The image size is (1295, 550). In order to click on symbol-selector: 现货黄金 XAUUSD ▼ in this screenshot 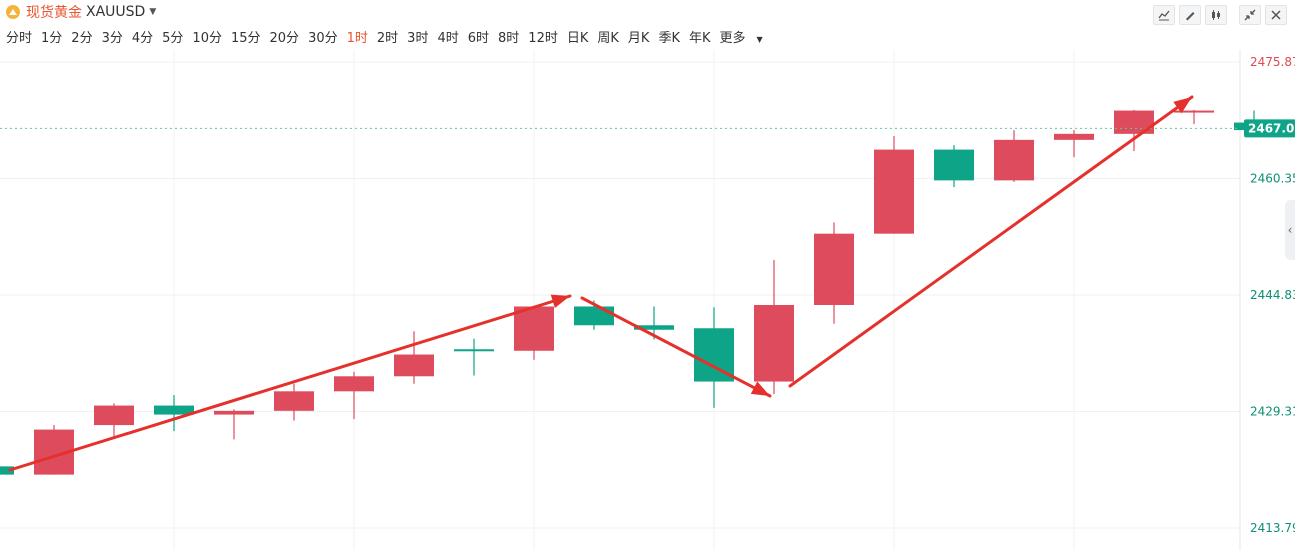, I will do `click(81, 12)`.